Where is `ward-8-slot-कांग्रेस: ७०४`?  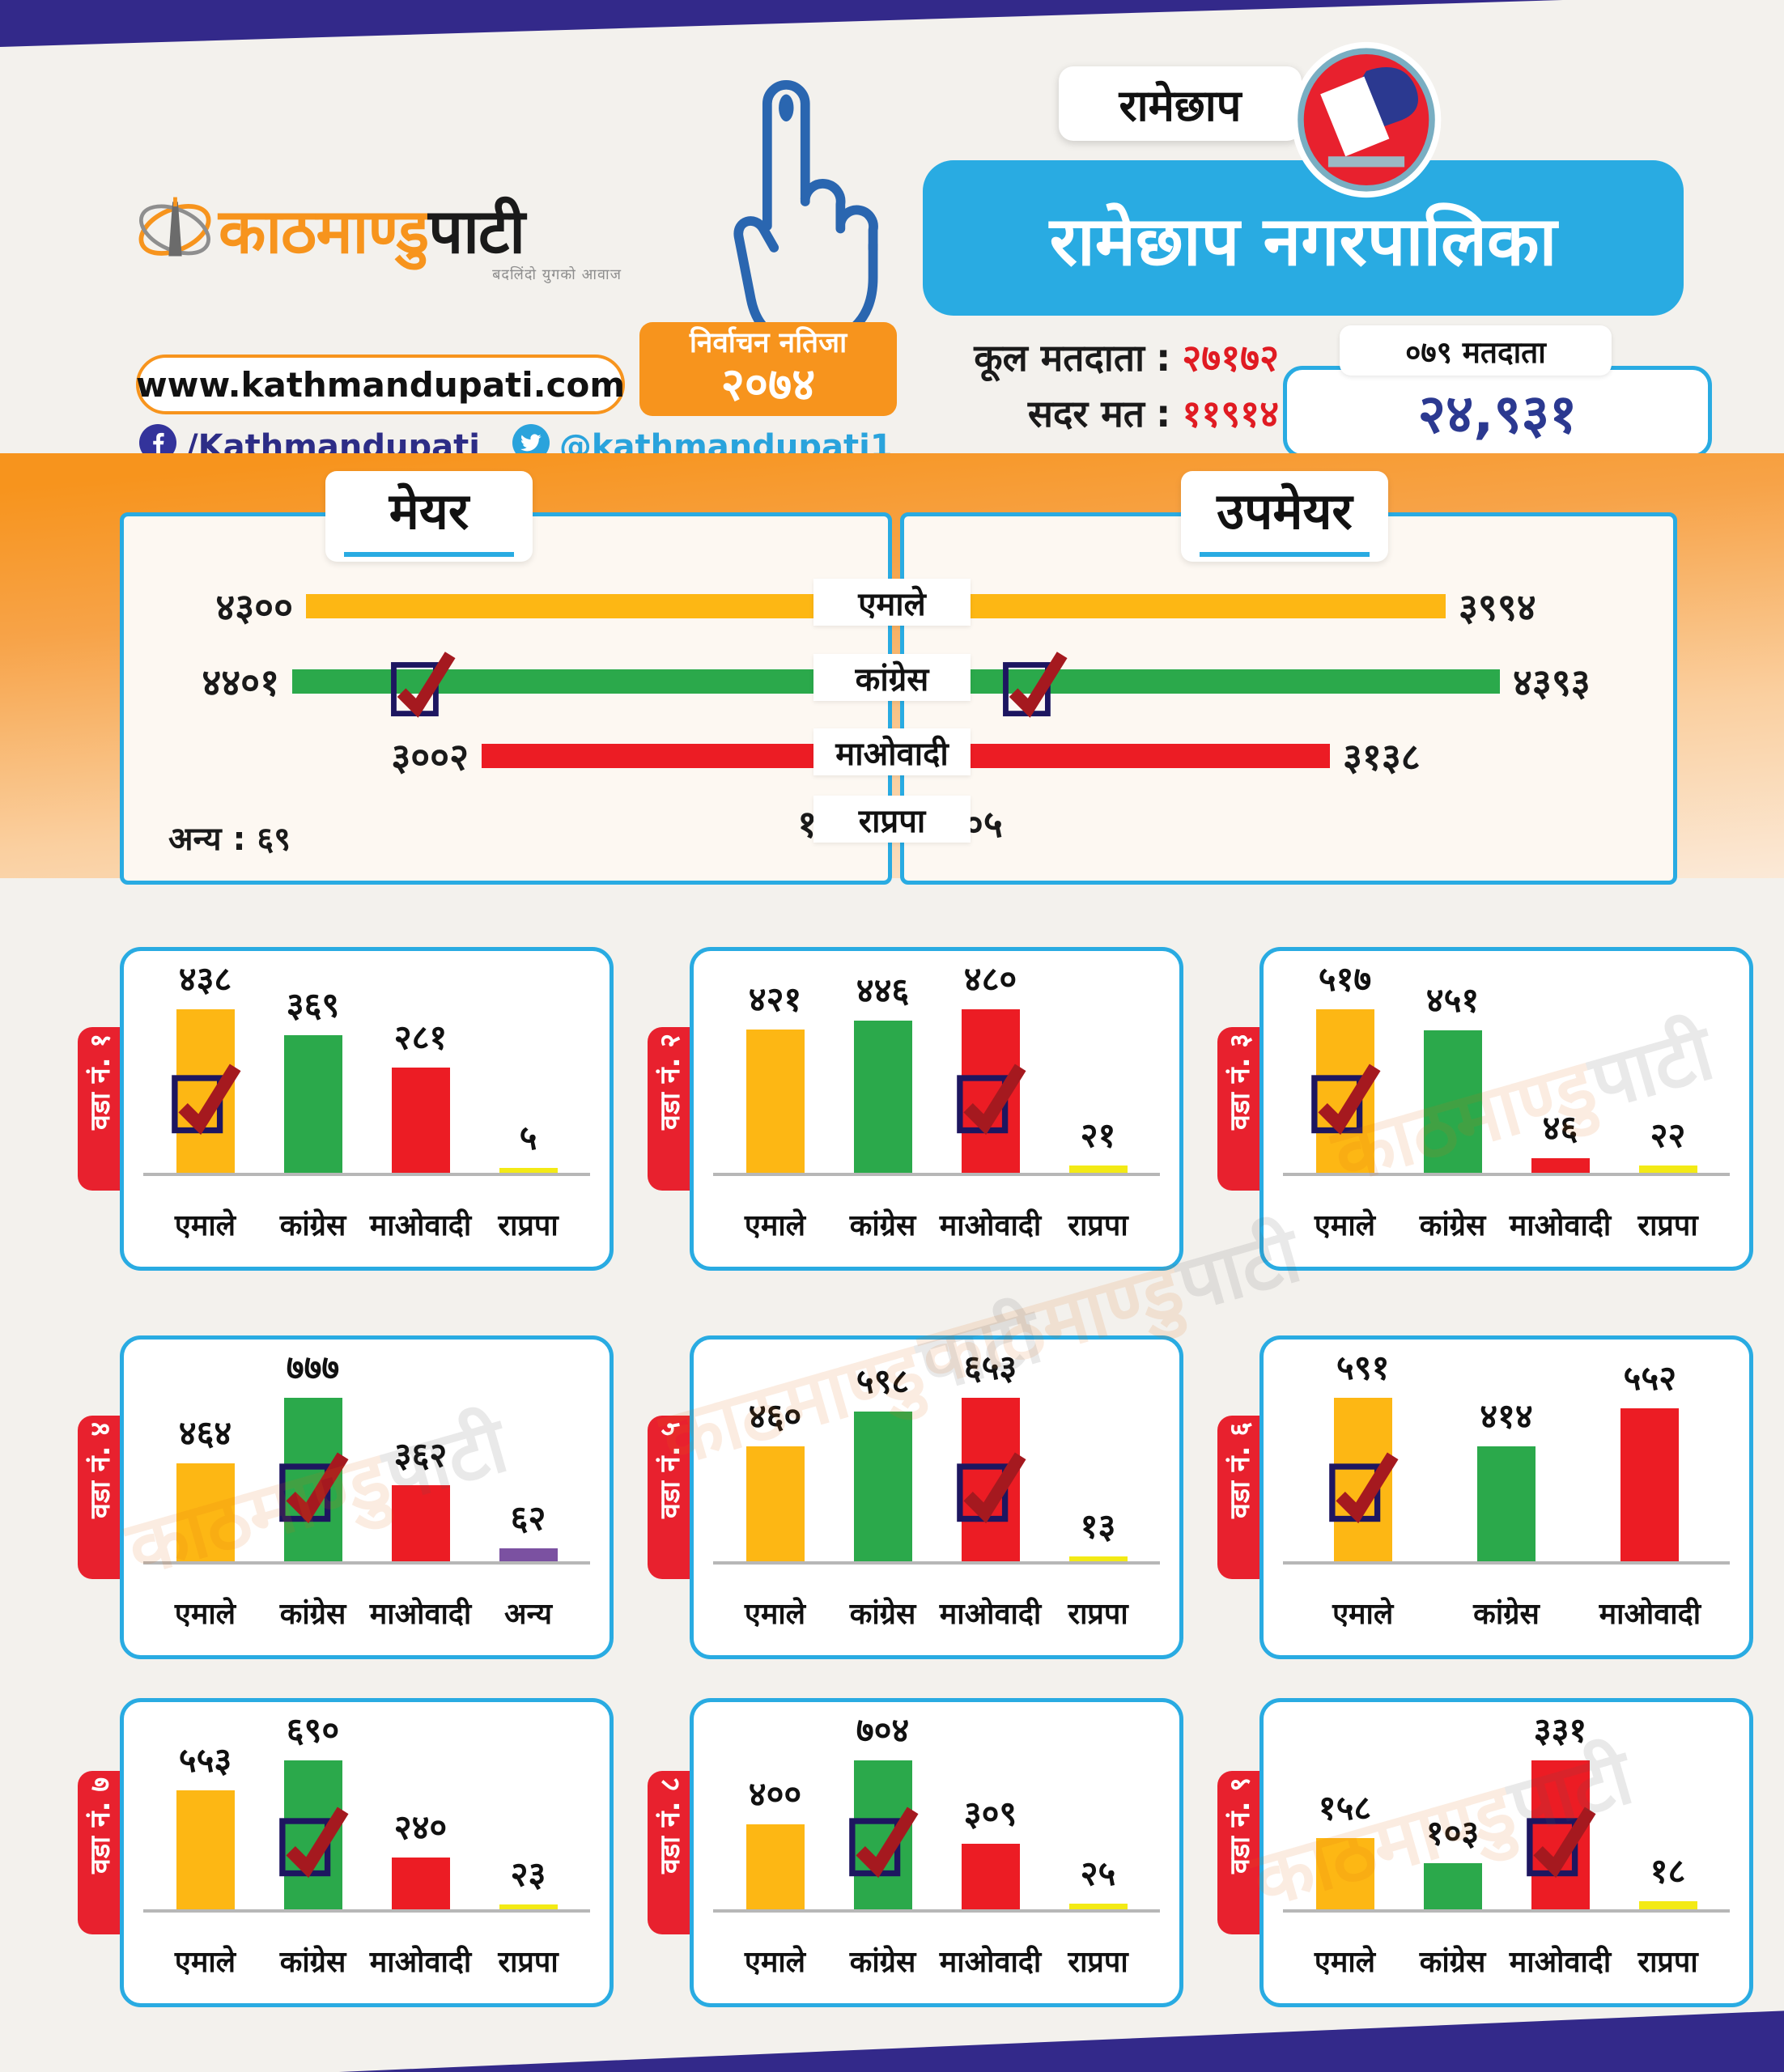 ward-8-slot-कांग्रेस: ७०४ is located at coordinates (883, 1807).